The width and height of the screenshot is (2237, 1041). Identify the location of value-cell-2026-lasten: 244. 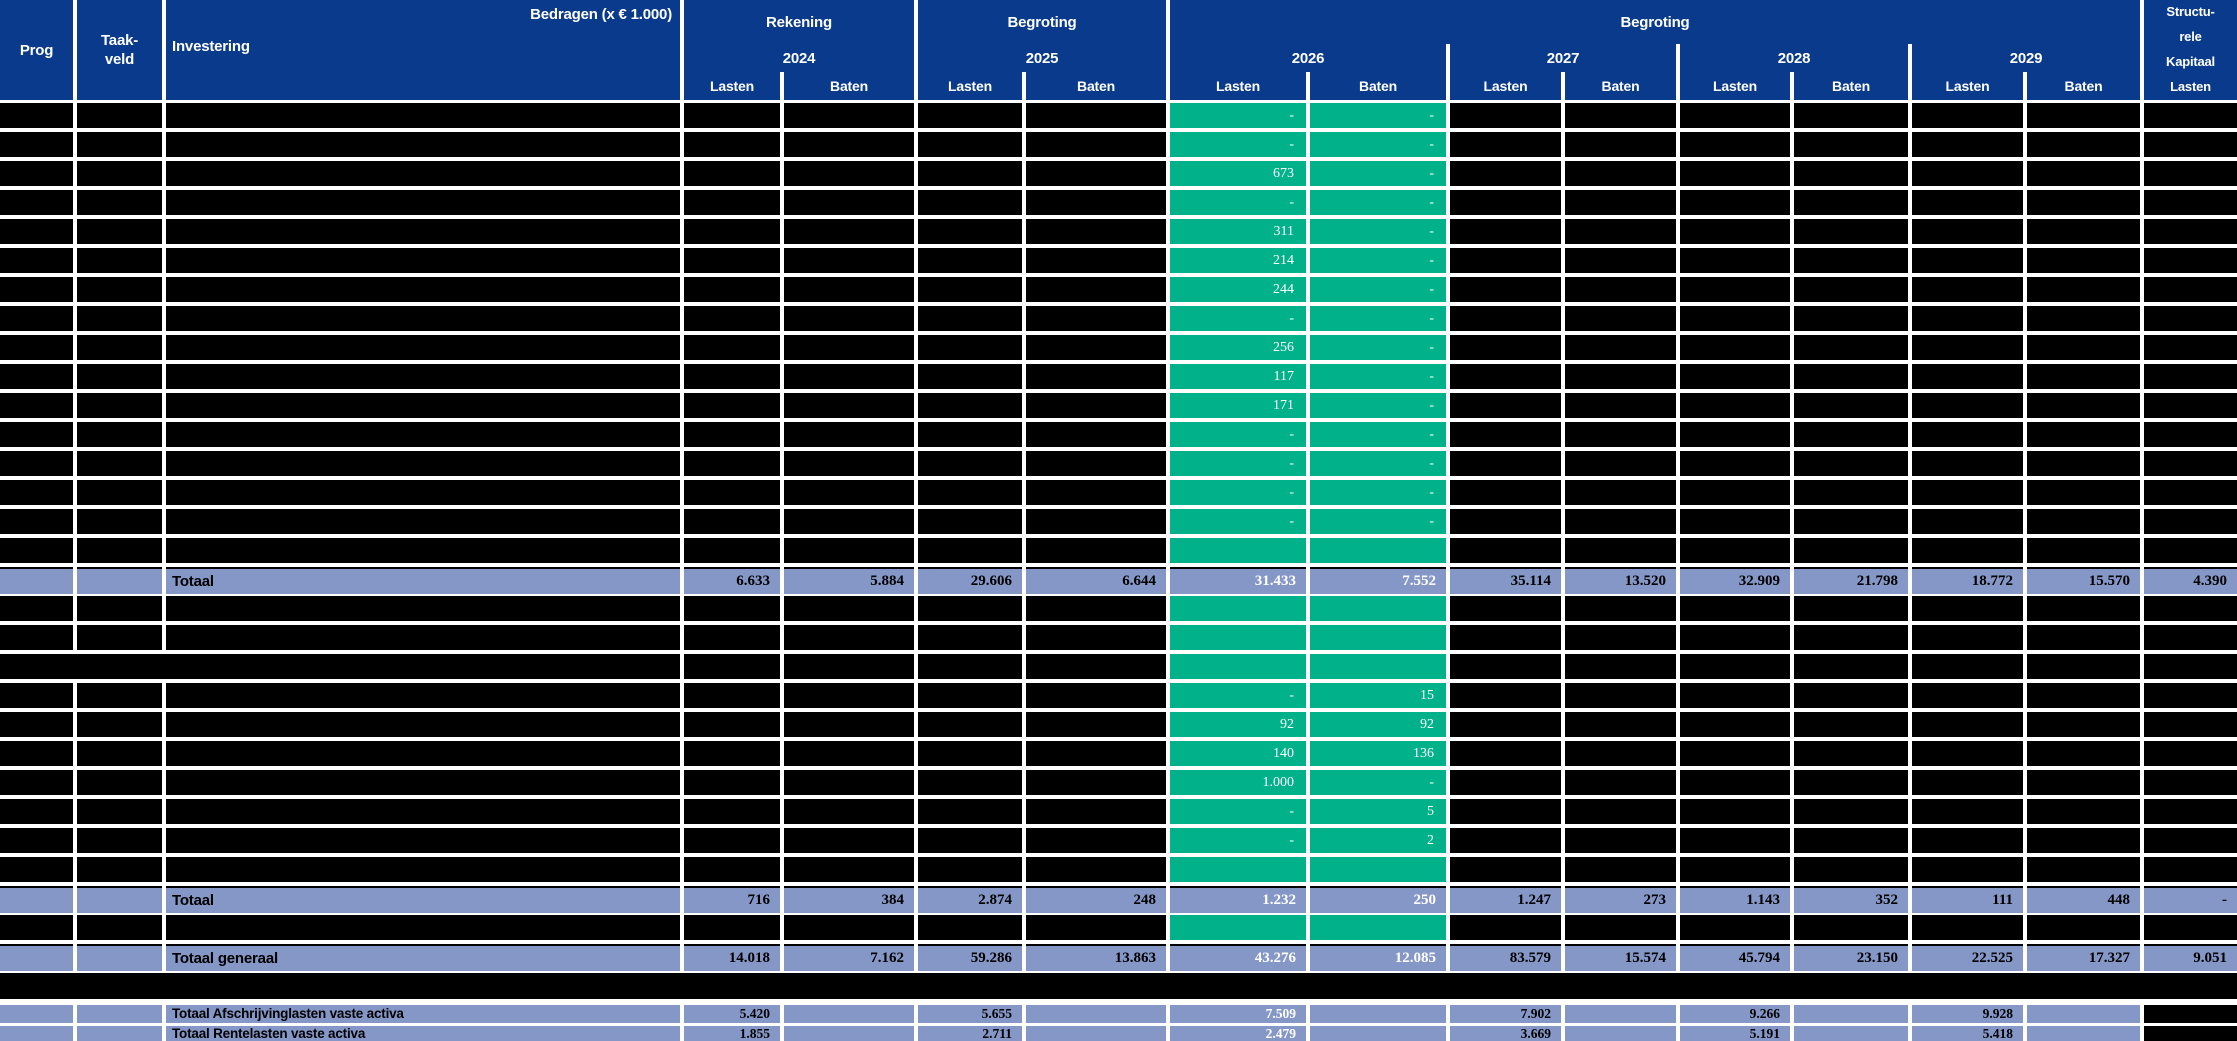
(1238, 289).